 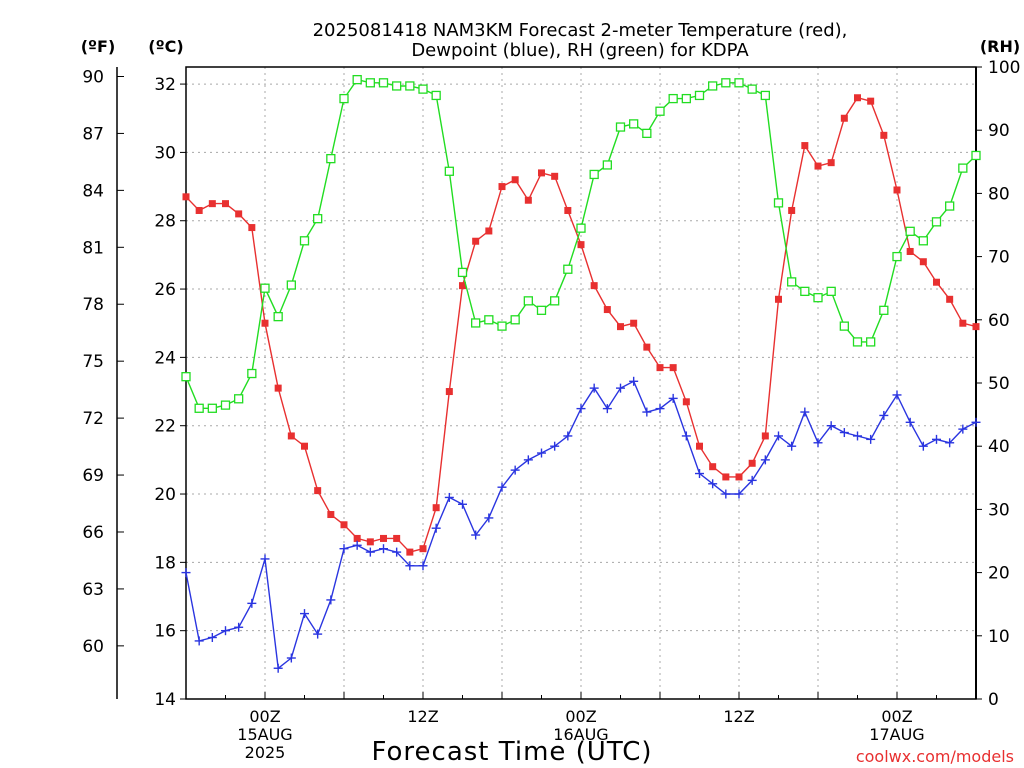 I want to click on rh-tick-label: 100, so click(x=1004, y=68).